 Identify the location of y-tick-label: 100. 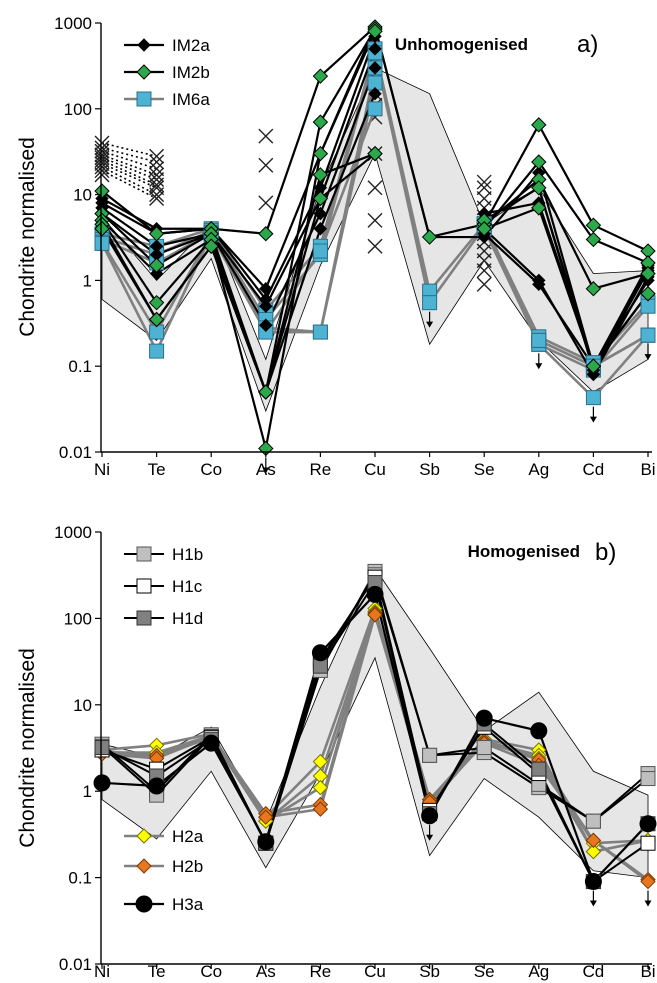
(78, 618).